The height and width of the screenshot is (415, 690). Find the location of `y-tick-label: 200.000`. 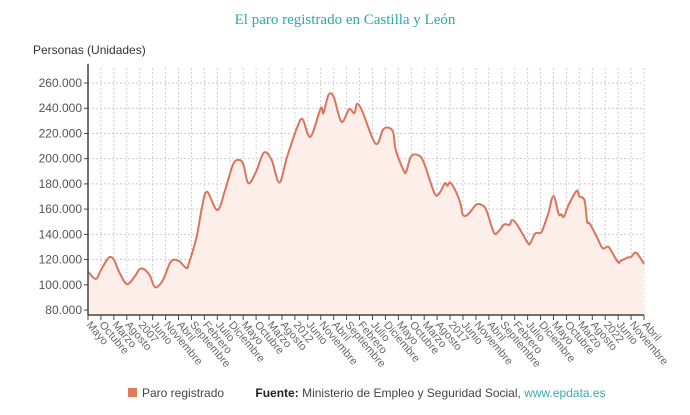

y-tick-label: 200.000 is located at coordinates (61, 159).